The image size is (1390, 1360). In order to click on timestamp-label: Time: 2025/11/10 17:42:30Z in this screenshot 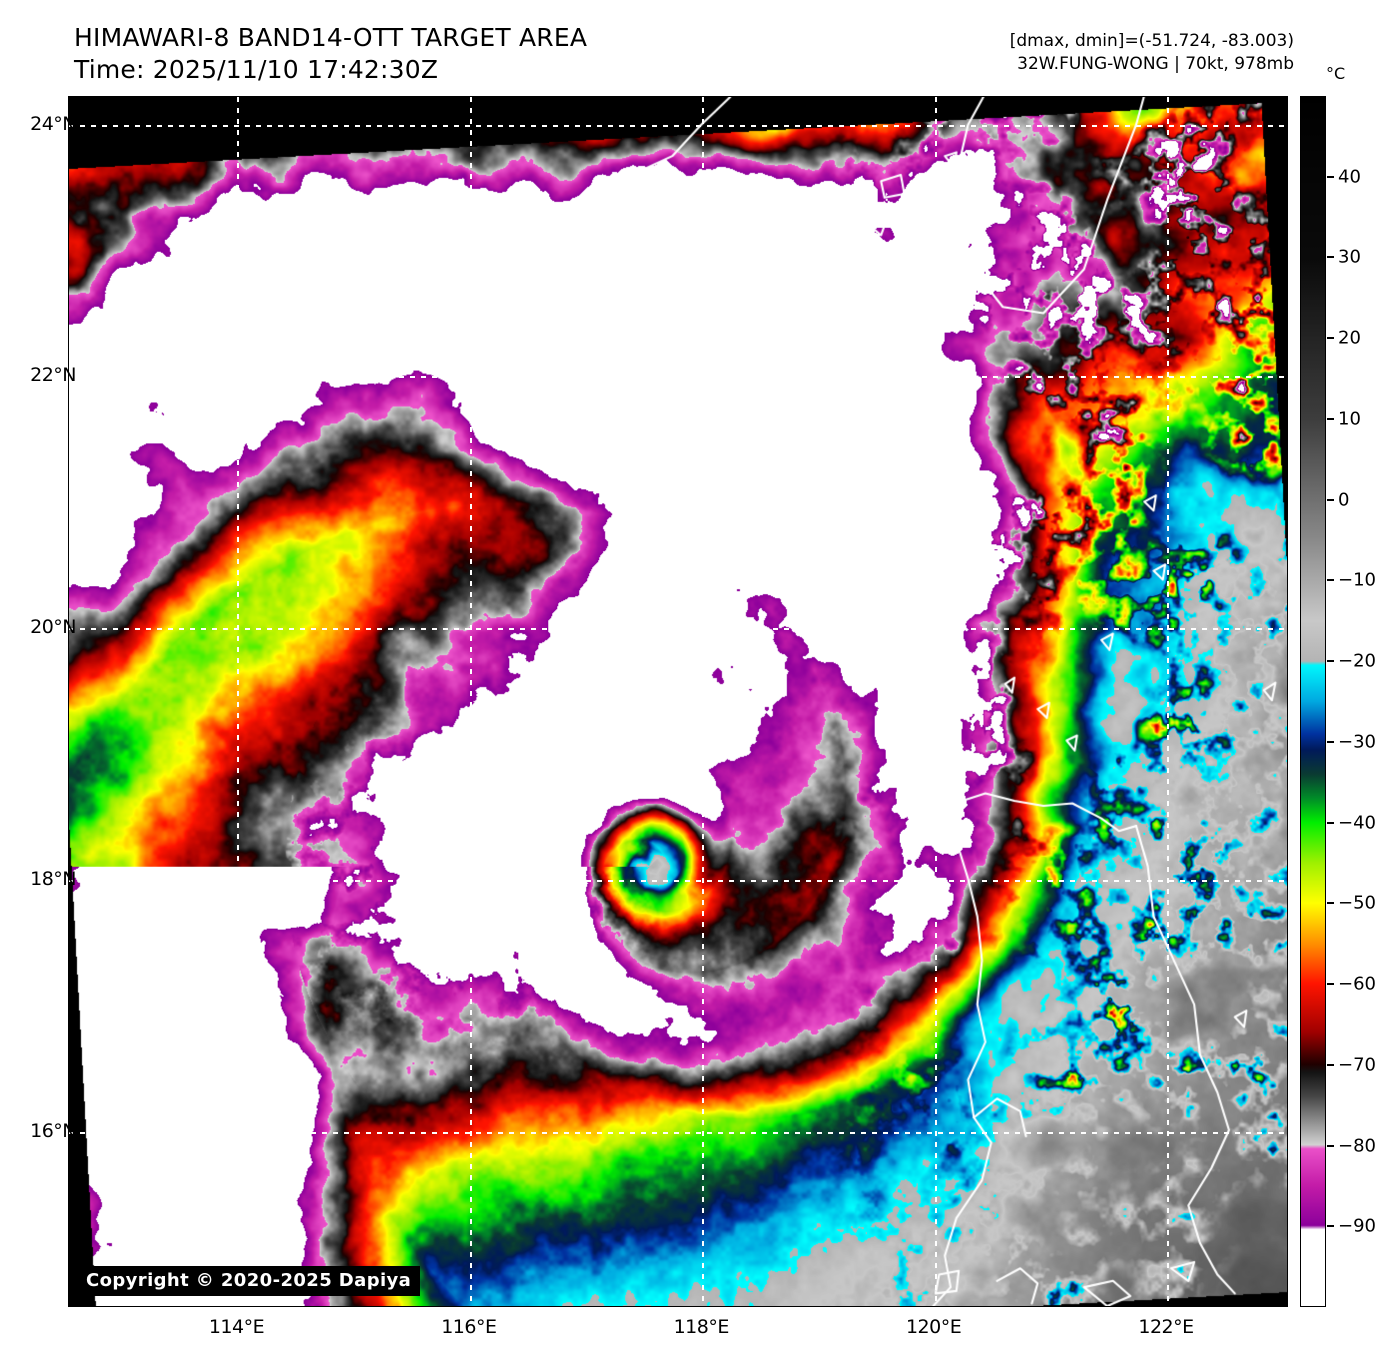, I will do `click(256, 69)`.